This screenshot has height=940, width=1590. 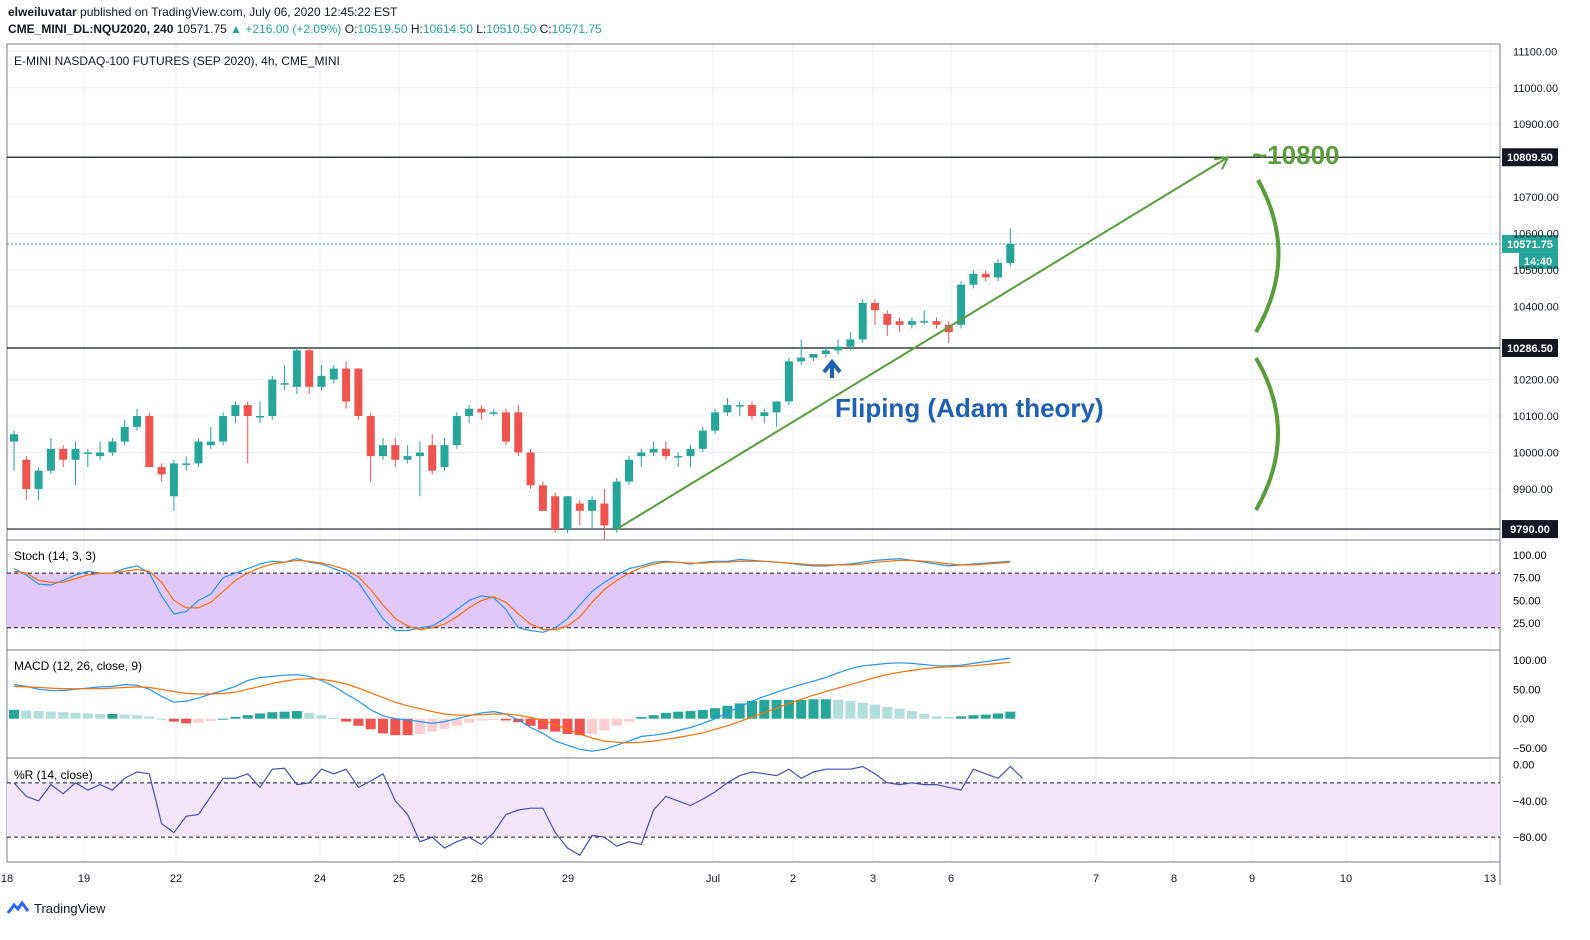 I want to click on x-tick-label: 22, so click(x=176, y=879).